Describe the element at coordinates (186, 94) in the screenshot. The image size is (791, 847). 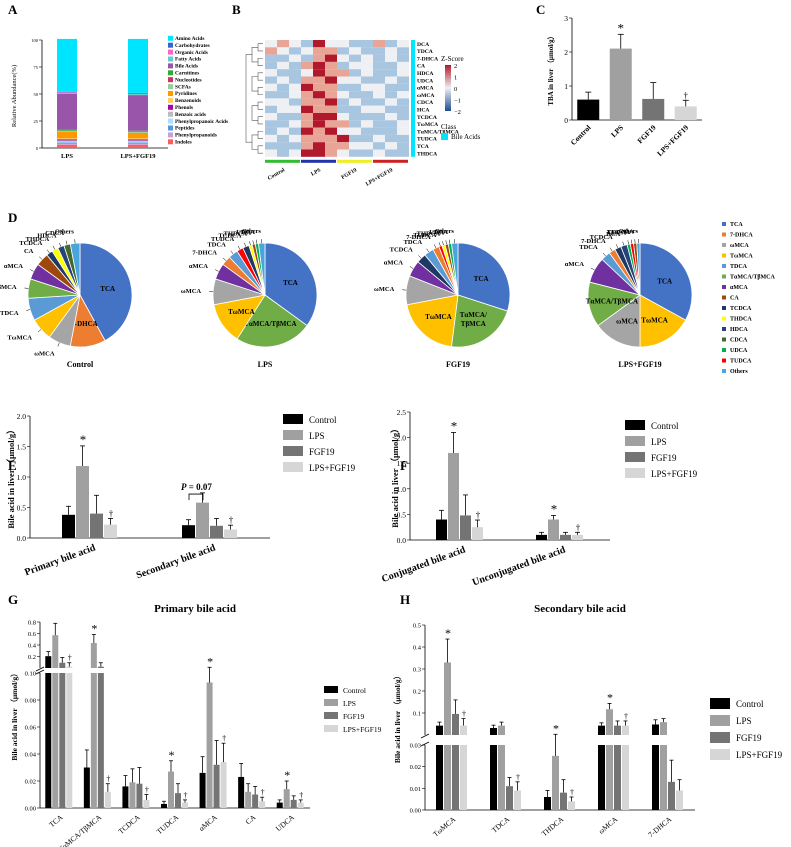
I see `a-legend-label: Pyridines` at that location.